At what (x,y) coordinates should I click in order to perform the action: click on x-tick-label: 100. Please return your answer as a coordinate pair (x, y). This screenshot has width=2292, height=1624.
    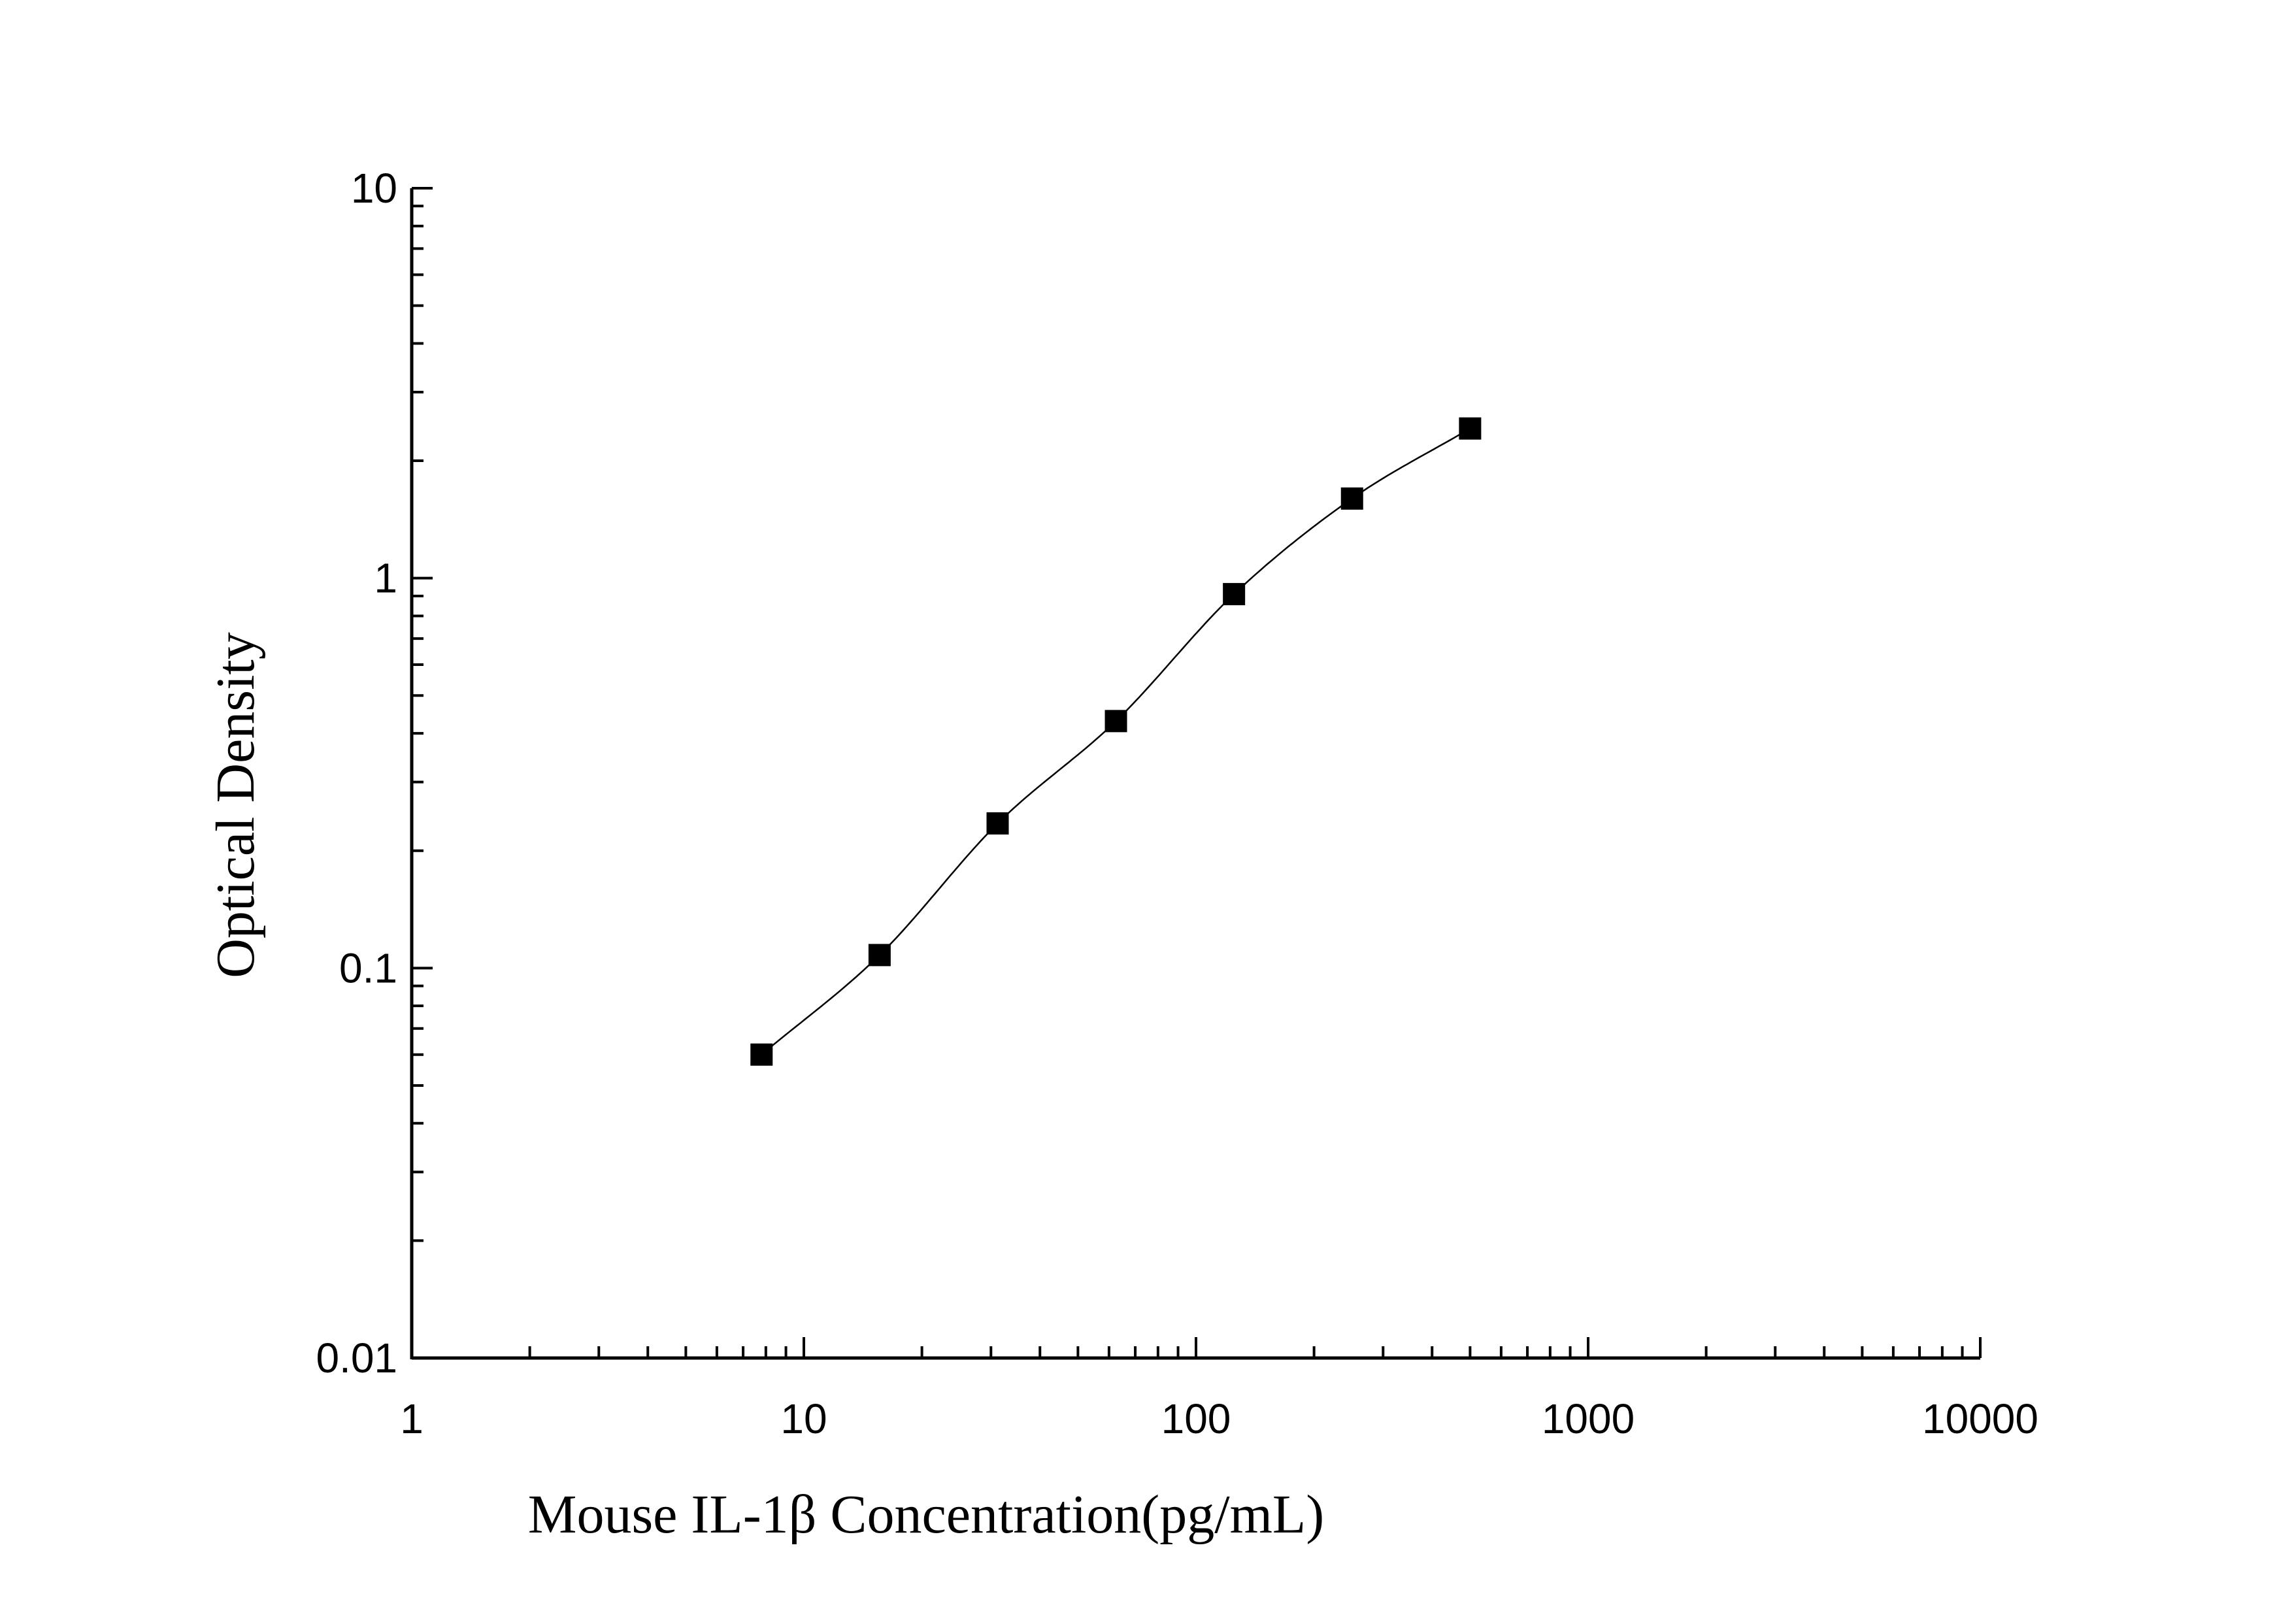
    Looking at the image, I should click on (1196, 1418).